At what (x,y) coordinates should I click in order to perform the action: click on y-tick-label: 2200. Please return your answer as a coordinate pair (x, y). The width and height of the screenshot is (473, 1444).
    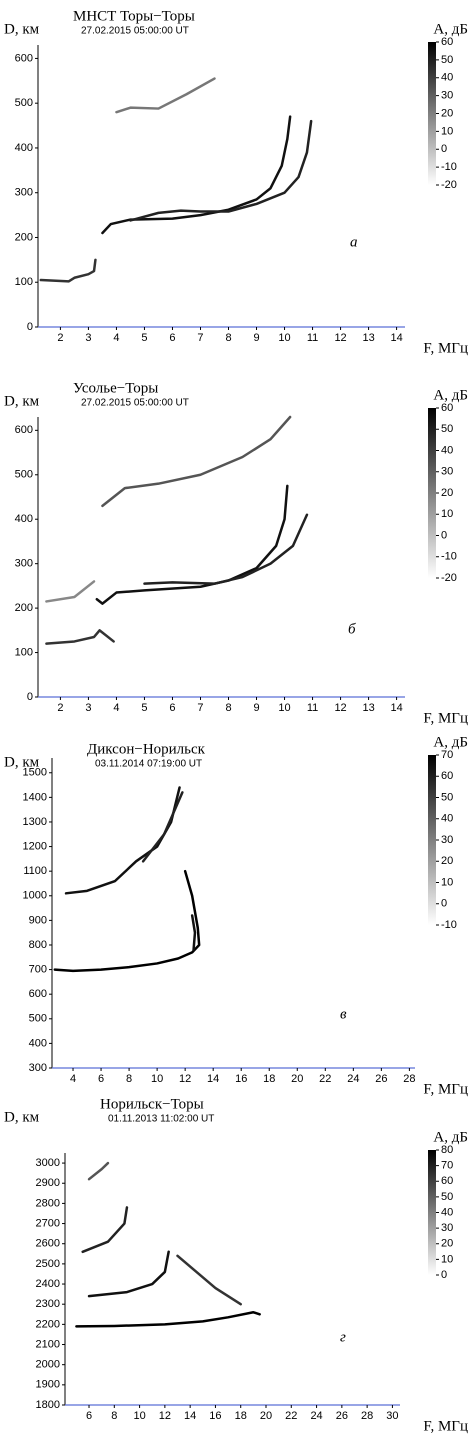
    Looking at the image, I should click on (48, 1324).